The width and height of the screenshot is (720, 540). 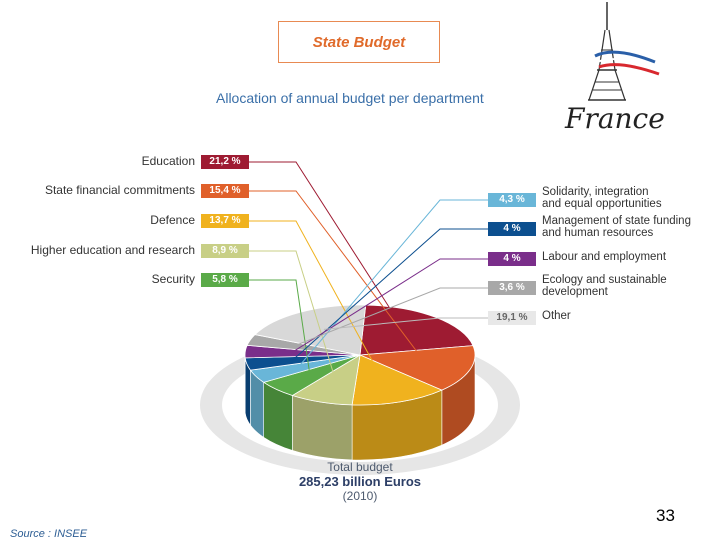 What do you see at coordinates (512, 229) in the screenshot?
I see `badge-right-1: 4 %` at bounding box center [512, 229].